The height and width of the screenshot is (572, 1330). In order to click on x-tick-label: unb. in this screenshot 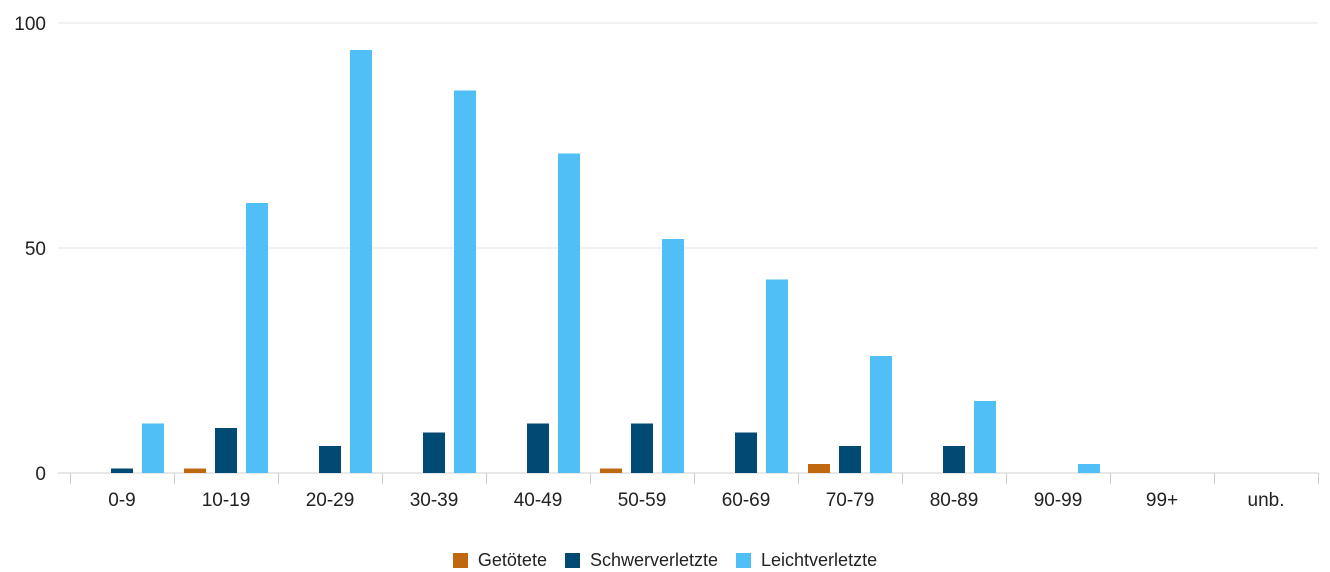, I will do `click(1266, 500)`.